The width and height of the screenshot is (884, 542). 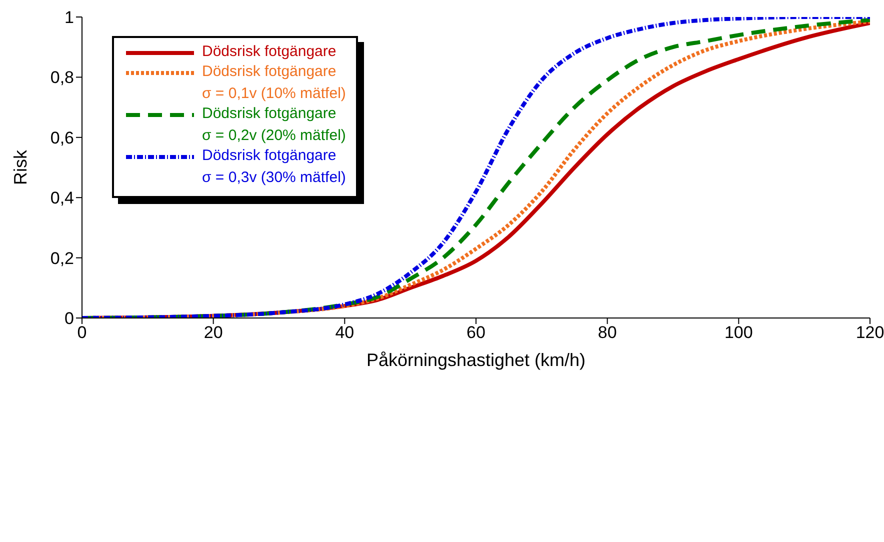 I want to click on x-tick-label: 100, so click(x=738, y=332).